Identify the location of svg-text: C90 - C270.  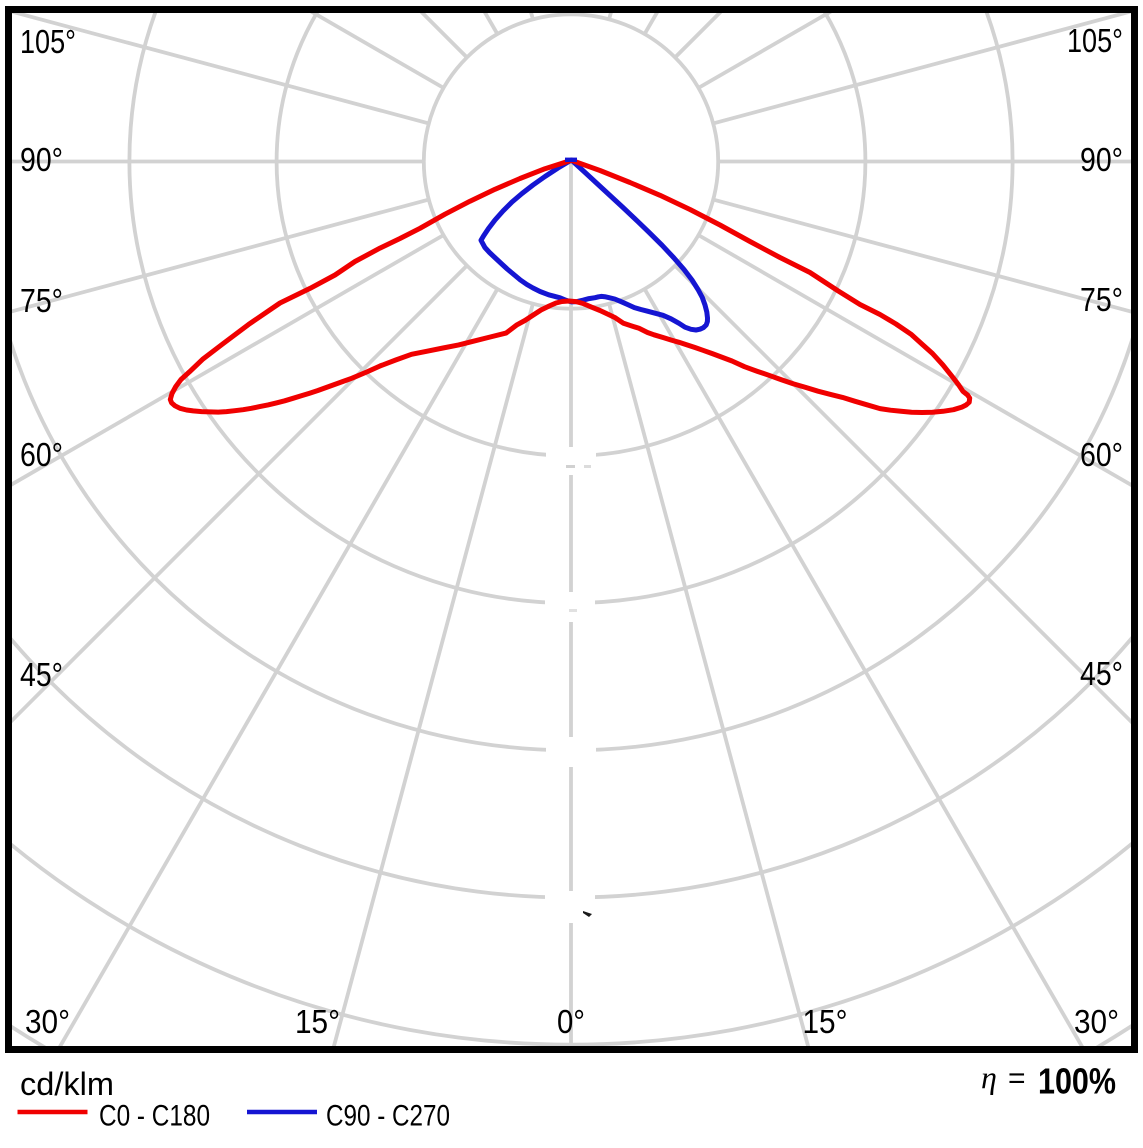
(388, 1116).